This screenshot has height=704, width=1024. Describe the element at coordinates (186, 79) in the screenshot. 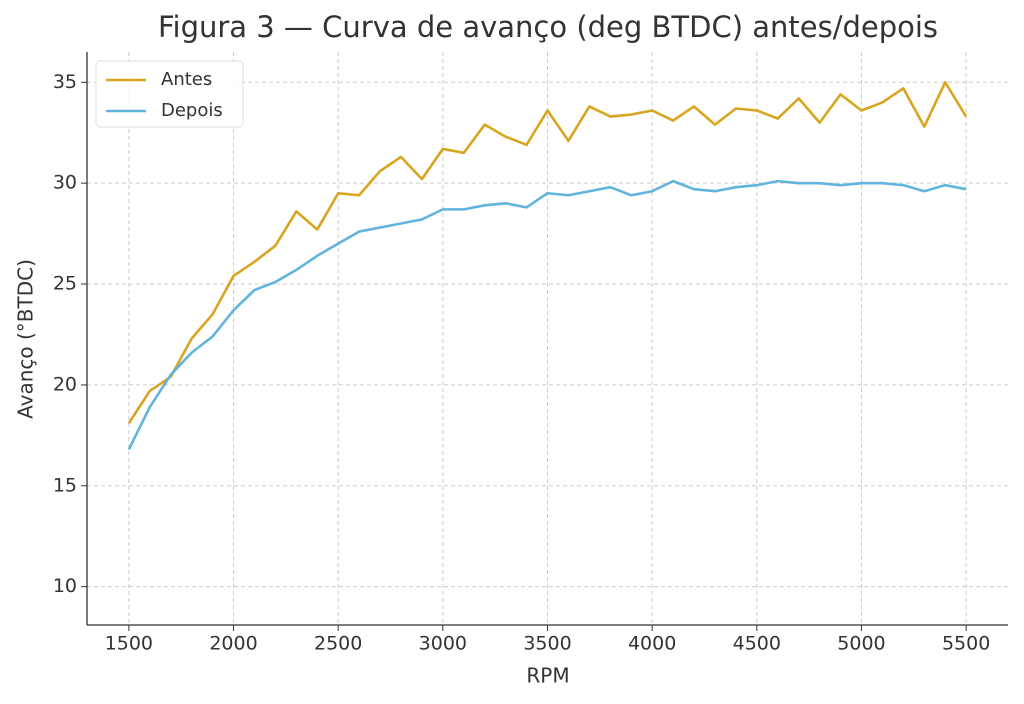

I see `legend-label: Antes` at that location.